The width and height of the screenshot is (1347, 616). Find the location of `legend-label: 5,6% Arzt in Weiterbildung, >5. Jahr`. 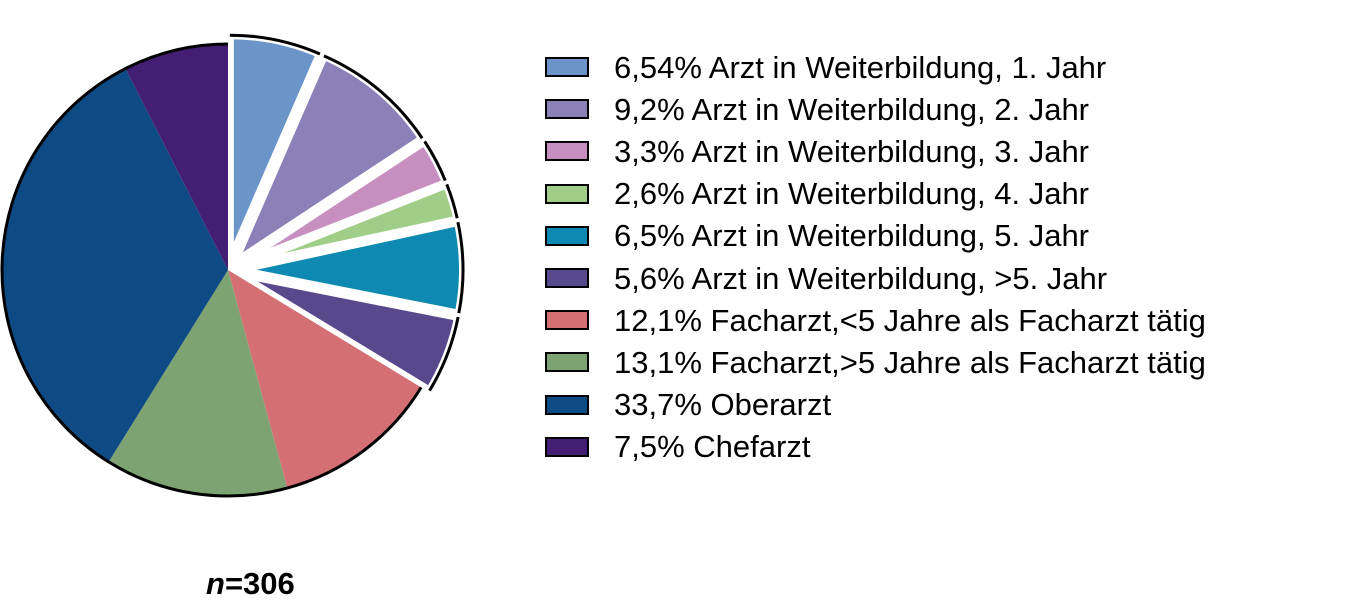

legend-label: 5,6% Arzt in Weiterbildung, >5. Jahr is located at coordinates (861, 278).